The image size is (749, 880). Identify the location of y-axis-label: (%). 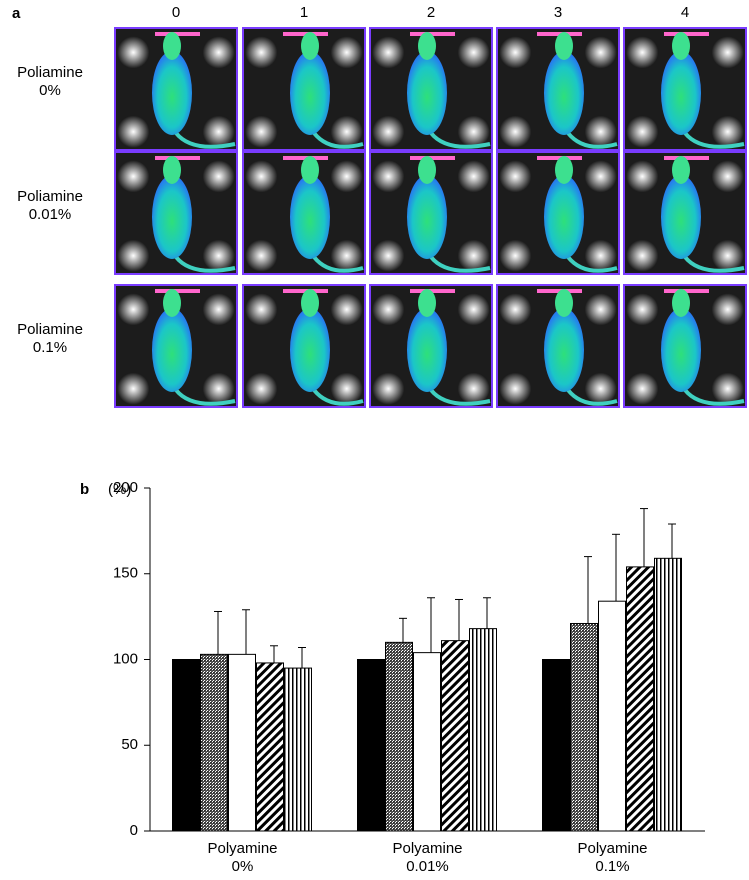
(119, 489).